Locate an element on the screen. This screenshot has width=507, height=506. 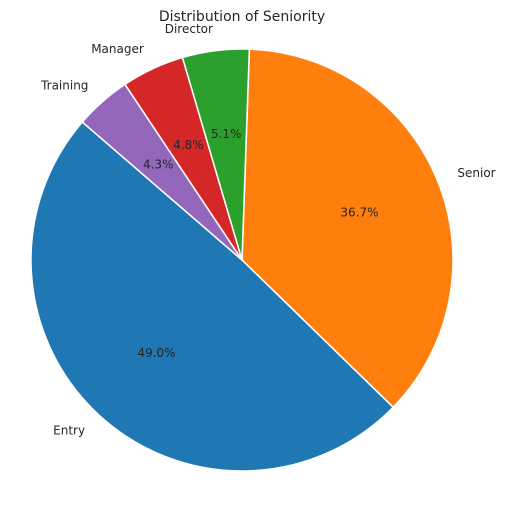
slice-label-director: Director is located at coordinates (189, 29).